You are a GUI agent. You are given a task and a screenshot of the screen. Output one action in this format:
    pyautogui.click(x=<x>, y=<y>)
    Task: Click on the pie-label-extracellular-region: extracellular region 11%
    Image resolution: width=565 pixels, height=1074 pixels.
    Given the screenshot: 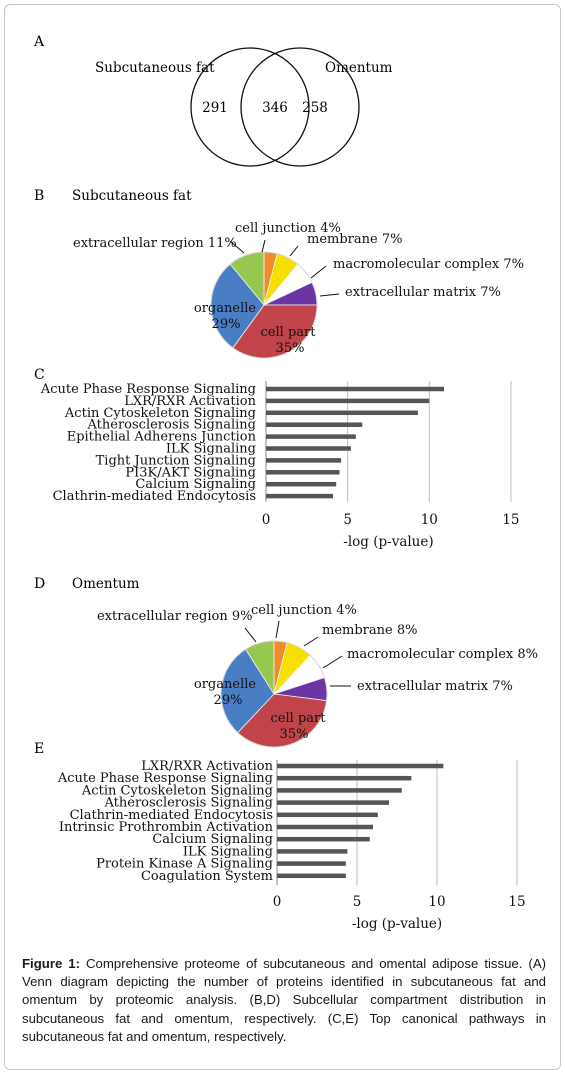 What is the action you would take?
    pyautogui.click(x=155, y=243)
    